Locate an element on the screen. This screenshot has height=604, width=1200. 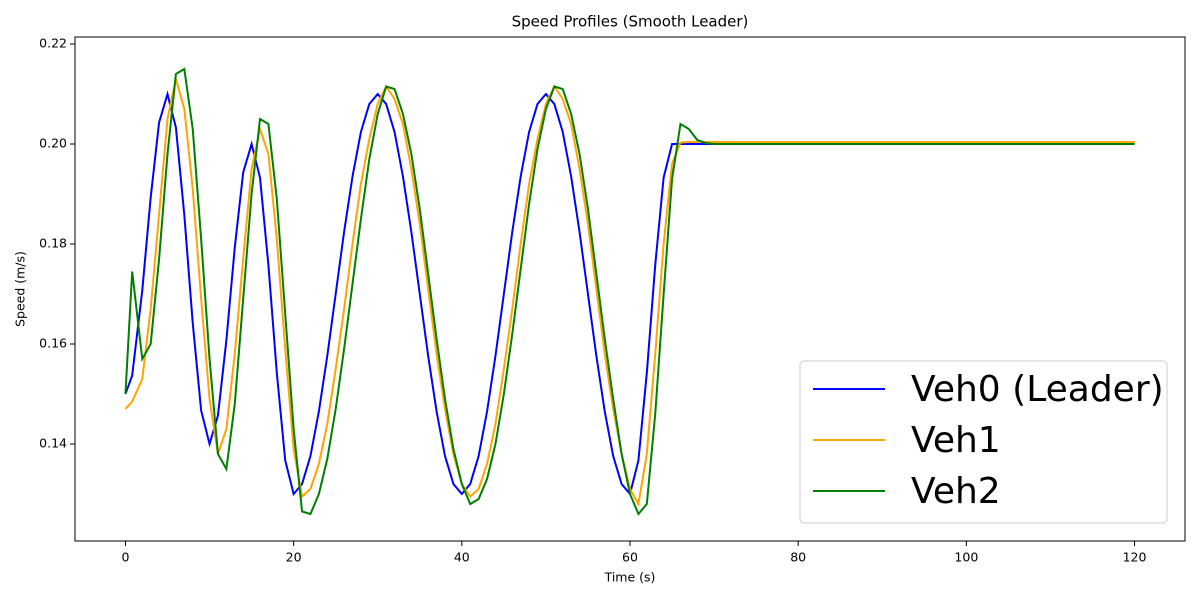
legend-label: Veh2 is located at coordinates (956, 491).